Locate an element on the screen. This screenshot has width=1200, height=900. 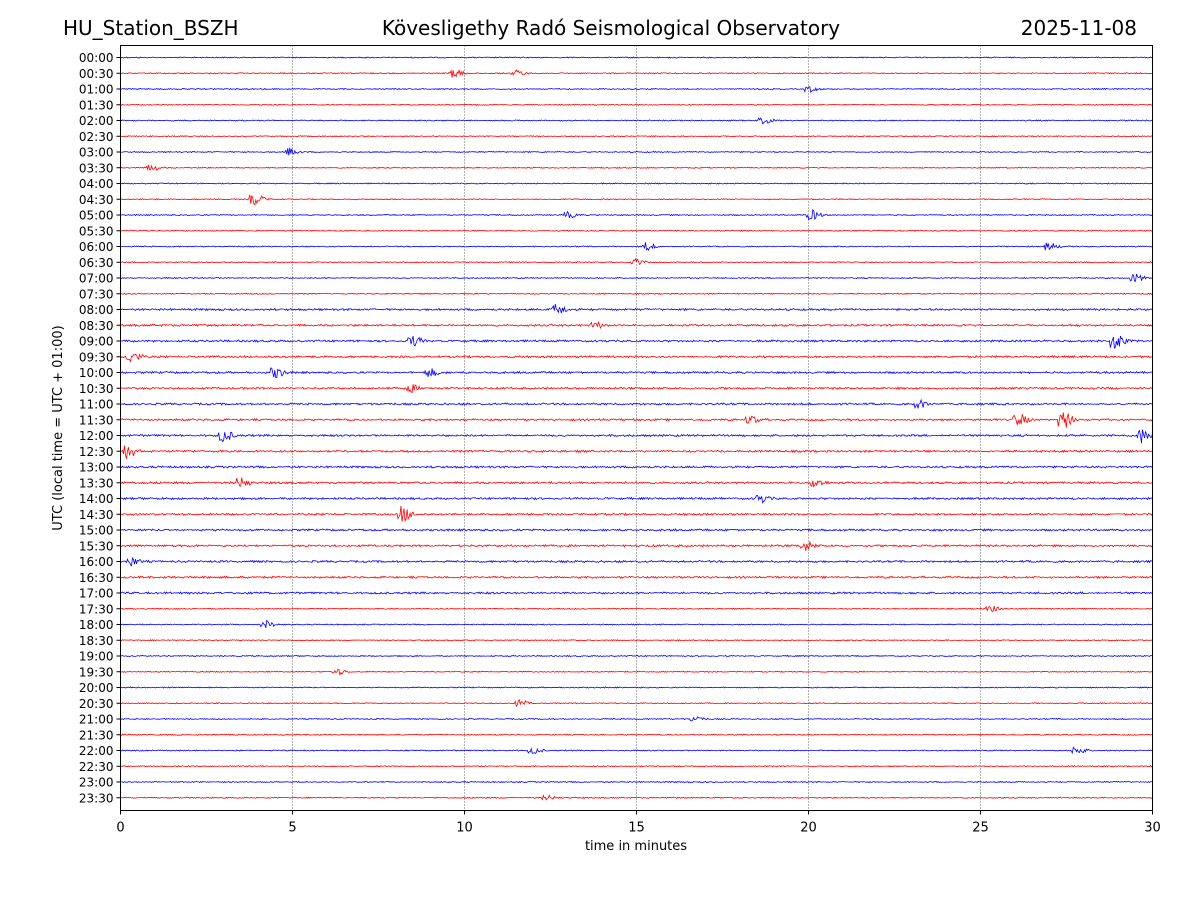
station-name: HU_Station_BSZH is located at coordinates (151, 28).